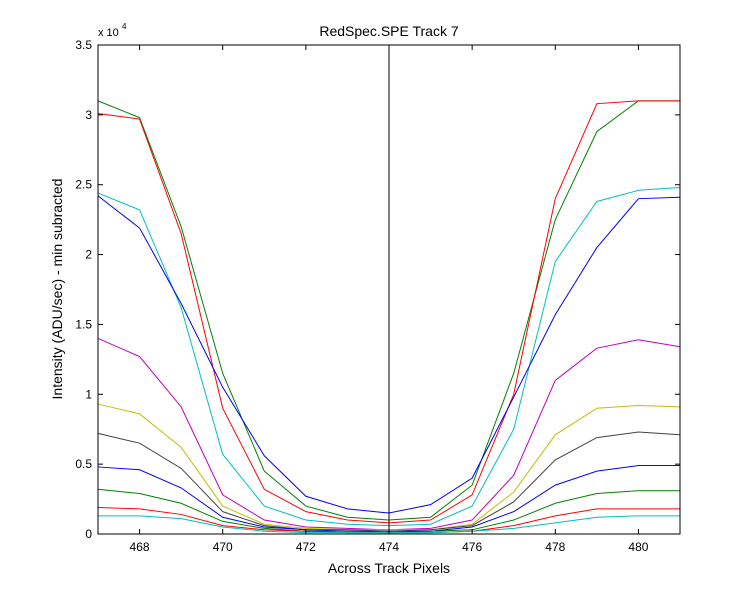  I want to click on y-tick-label: 0, so click(88, 534).